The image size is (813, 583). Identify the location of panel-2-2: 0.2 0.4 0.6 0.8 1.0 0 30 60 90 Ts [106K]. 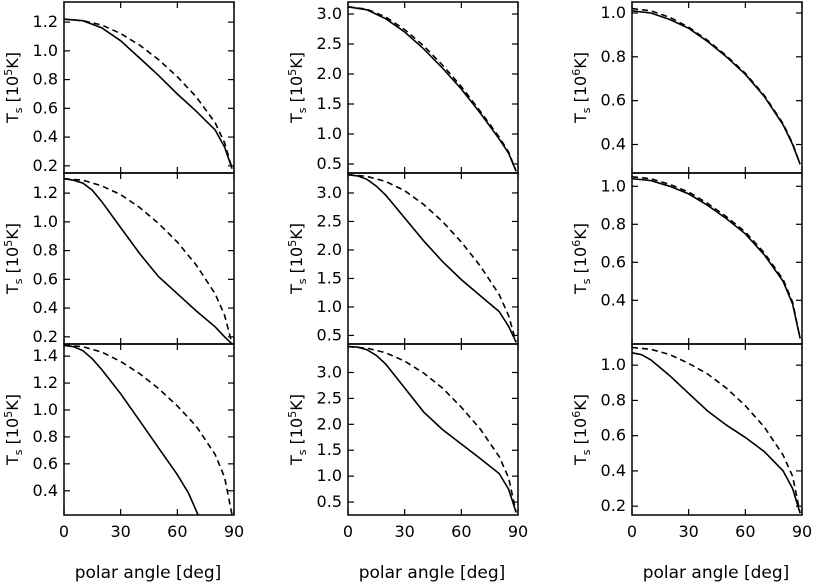
(691, 442).